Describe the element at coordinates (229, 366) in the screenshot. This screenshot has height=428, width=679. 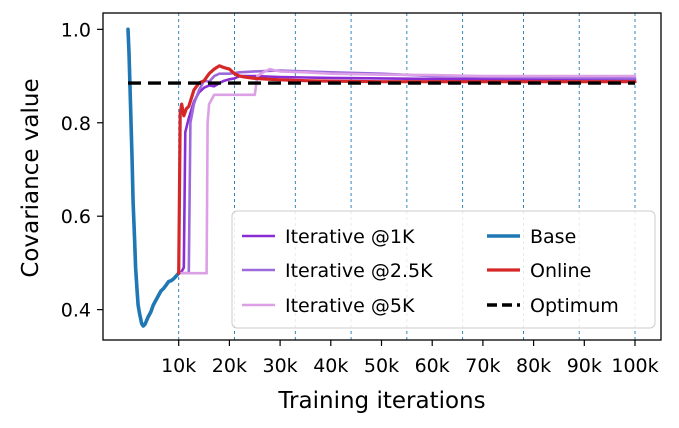
I see `x-tick-label: 20k` at that location.